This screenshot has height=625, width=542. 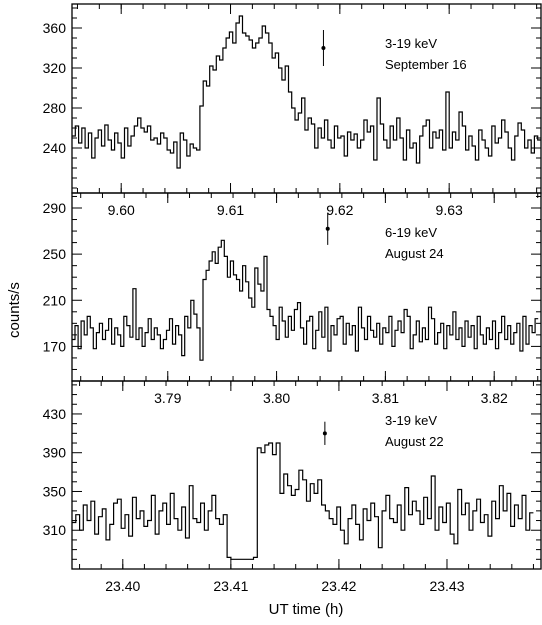 What do you see at coordinates (338, 586) in the screenshot?
I see `x-tick-label: 23.42` at bounding box center [338, 586].